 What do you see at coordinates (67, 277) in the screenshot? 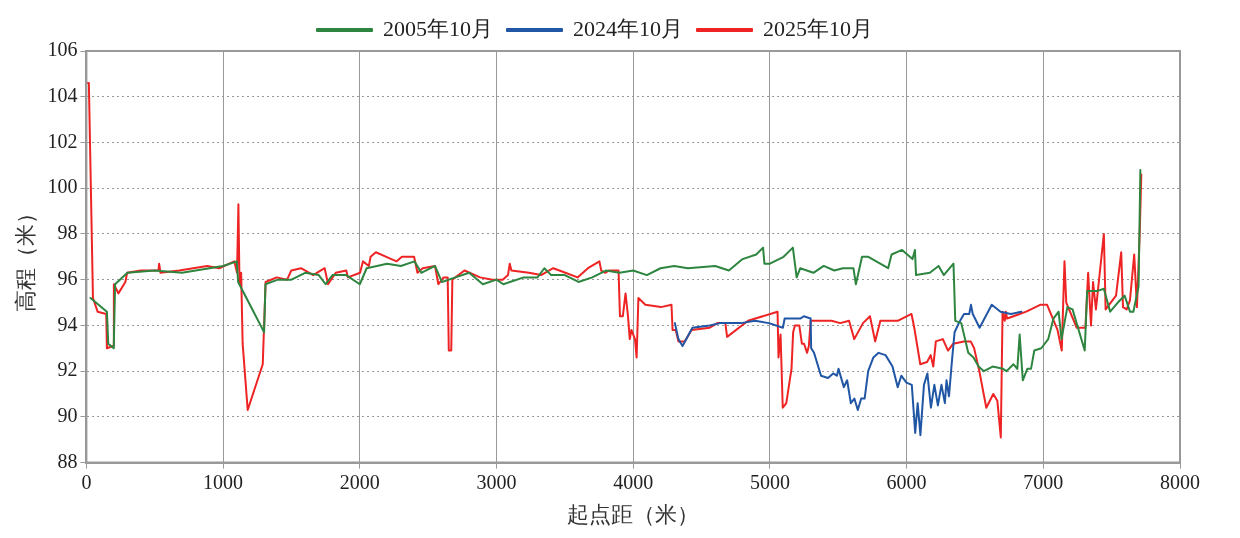
I see `y-tick-label: 96` at bounding box center [67, 277].